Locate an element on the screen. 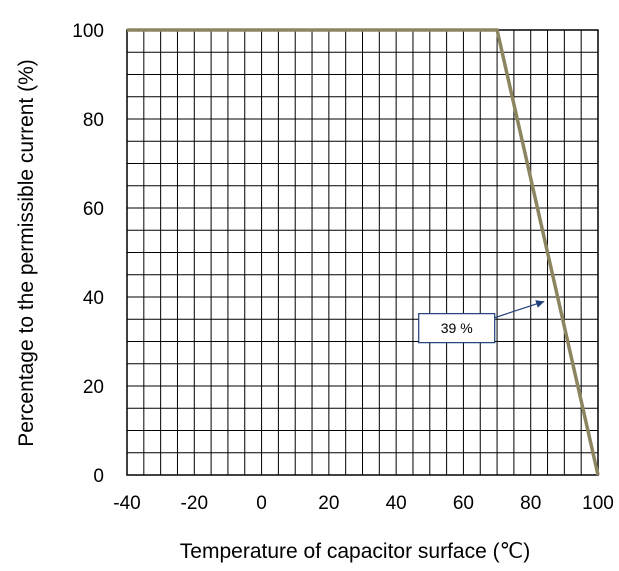 This screenshot has width=619, height=571. annotation-label: 39 % is located at coordinates (457, 328).